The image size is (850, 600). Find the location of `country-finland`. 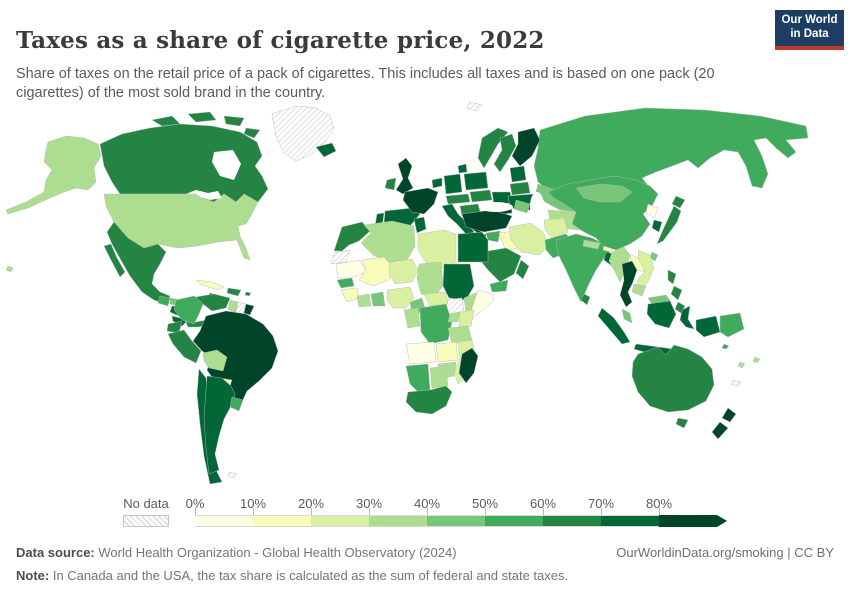

country-finland is located at coordinates (526, 147).